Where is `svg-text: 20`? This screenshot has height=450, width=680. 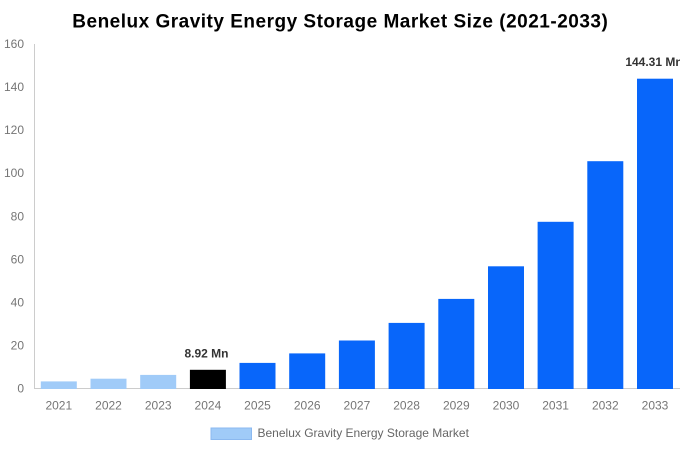
svg-text: 20 is located at coordinates (18, 345).